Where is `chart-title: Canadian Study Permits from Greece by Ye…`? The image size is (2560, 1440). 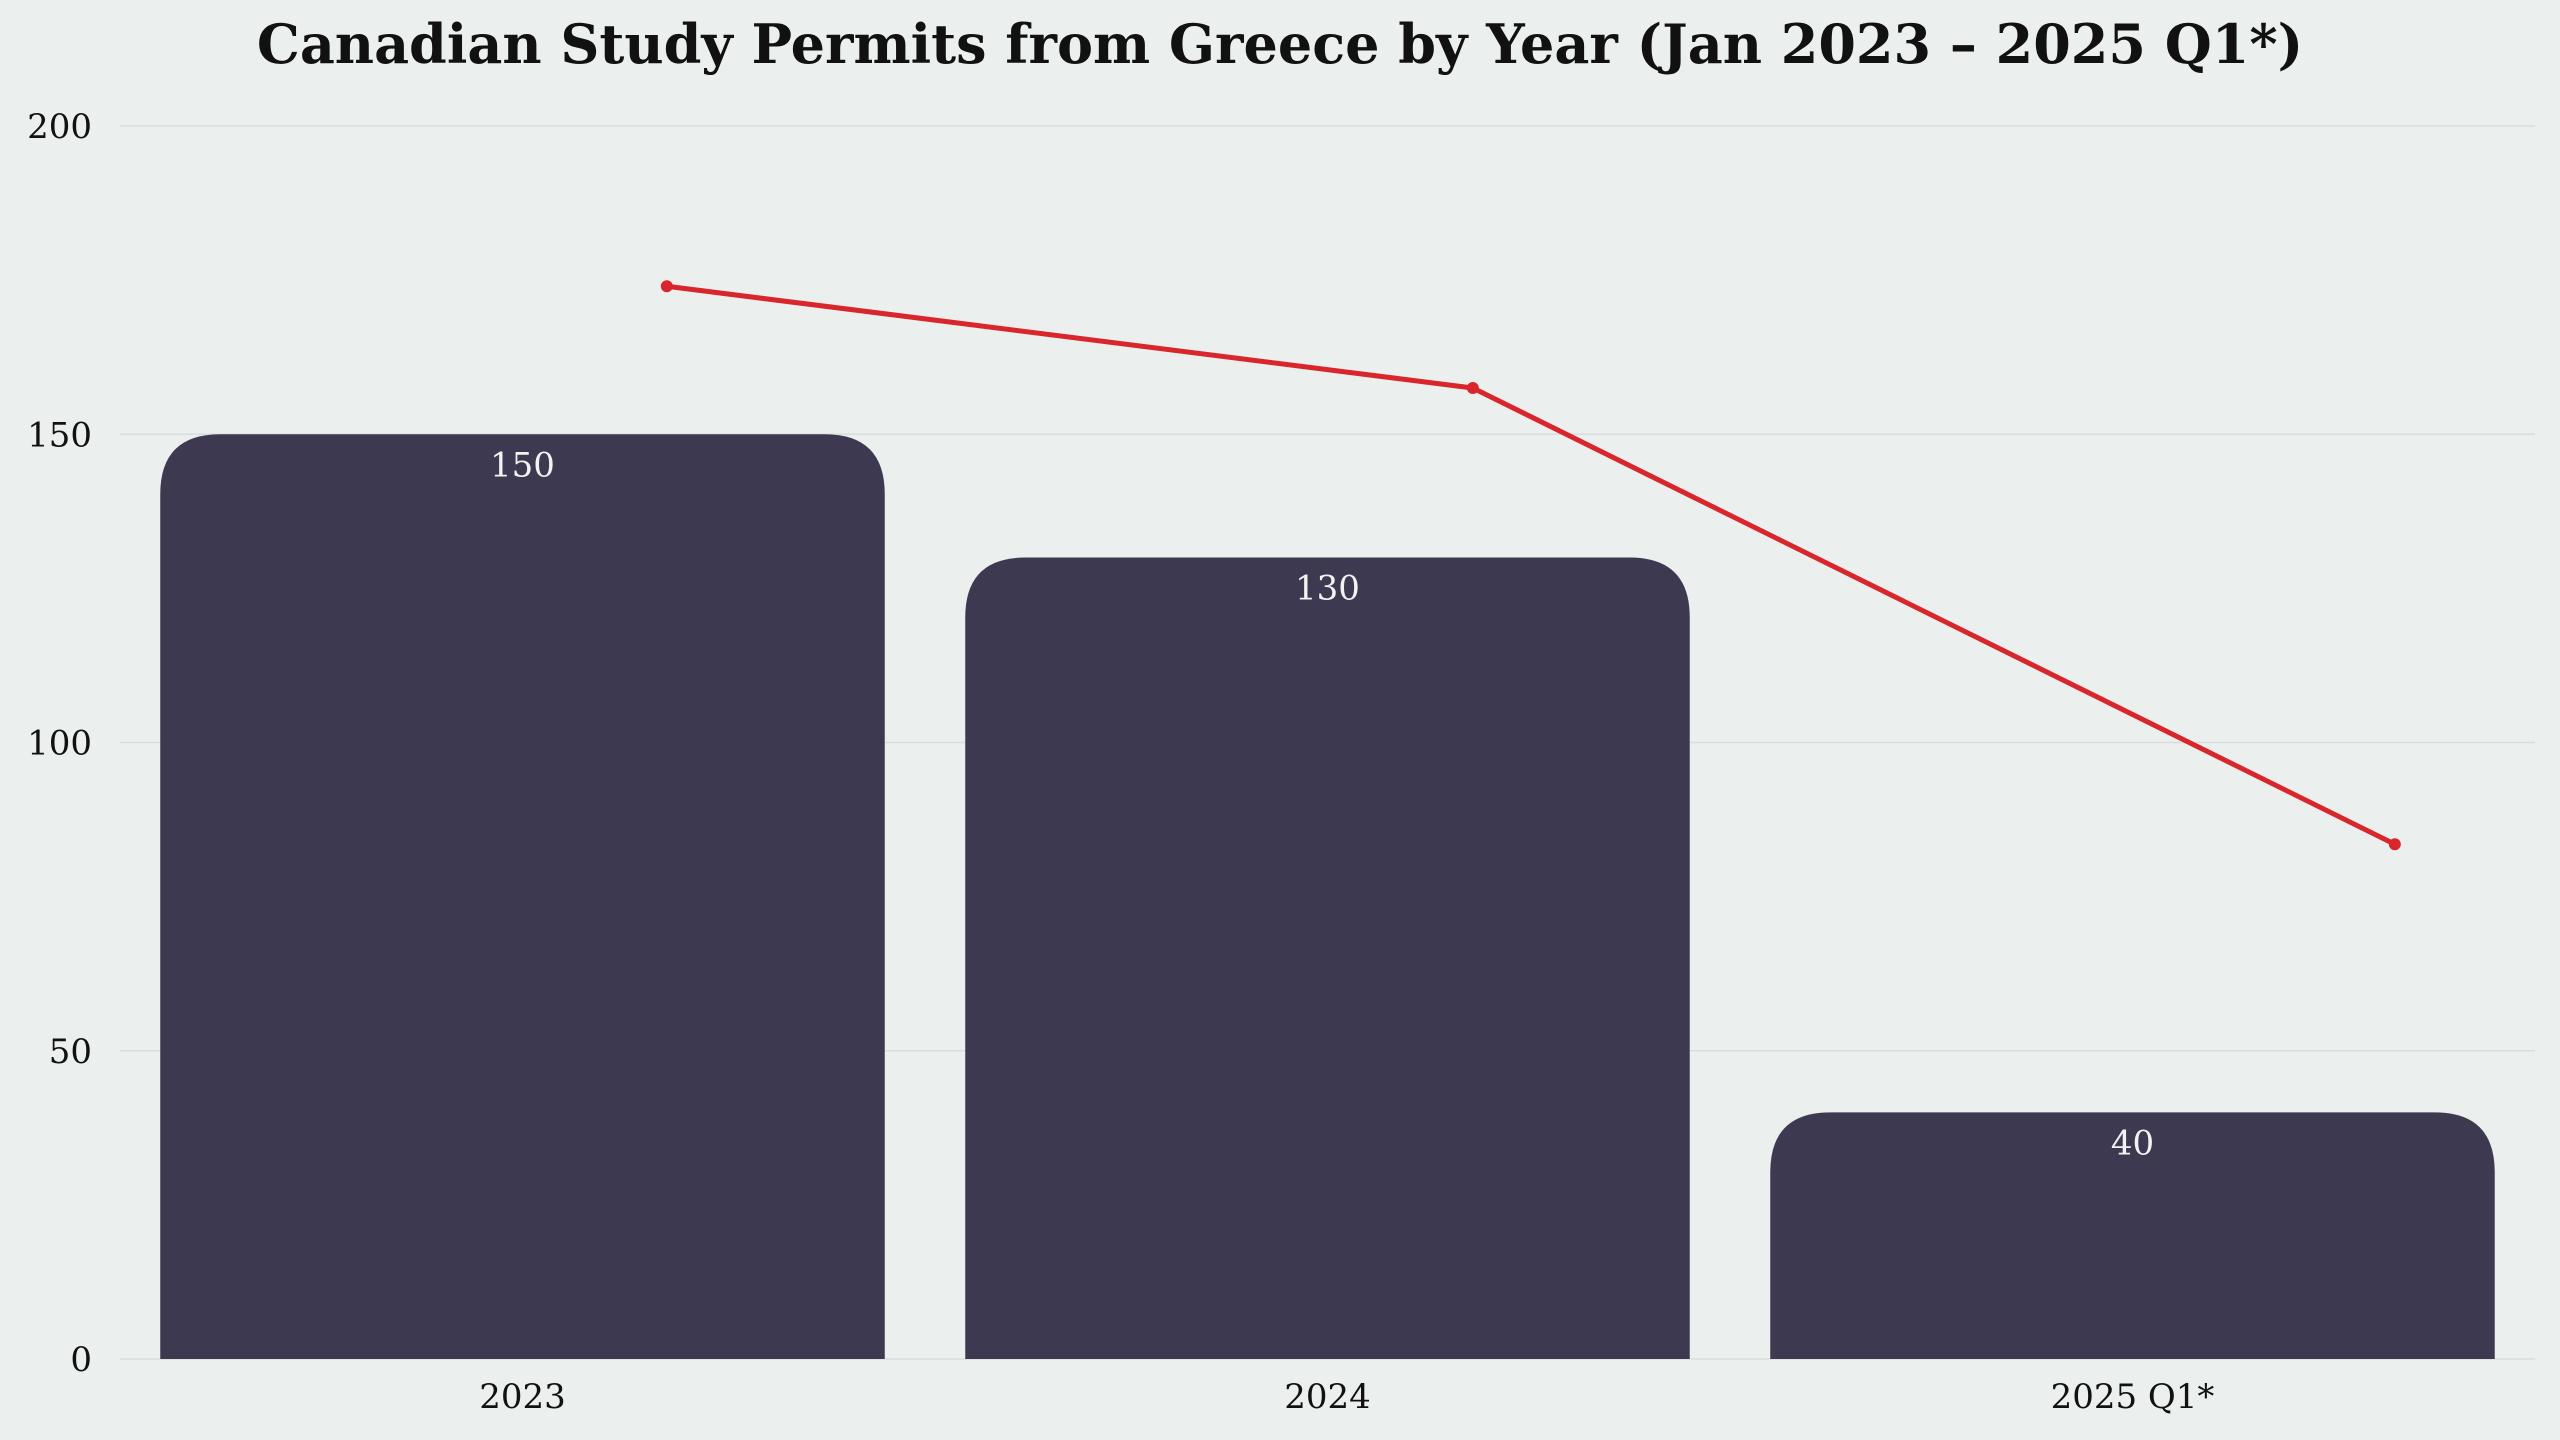
chart-title: Canadian Study Permits from Greece by Ye… is located at coordinates (1280, 44).